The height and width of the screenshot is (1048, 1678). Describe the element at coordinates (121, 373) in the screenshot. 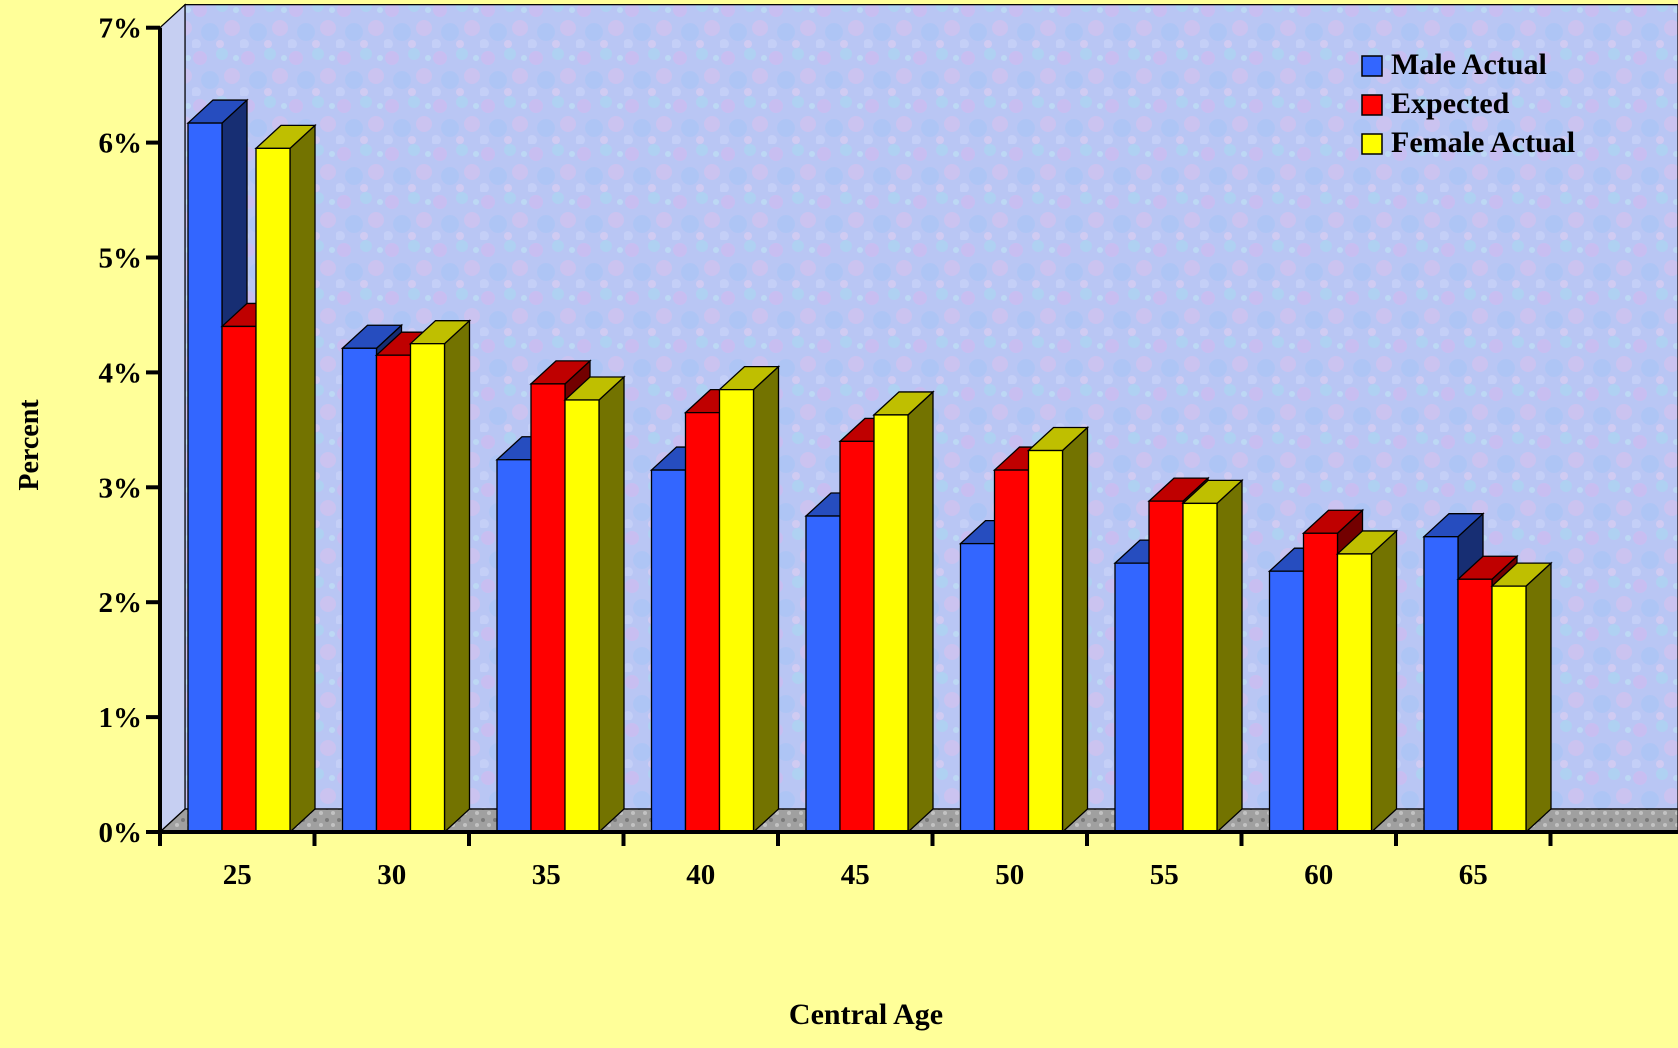

I see `y-tick-label: 4%` at that location.